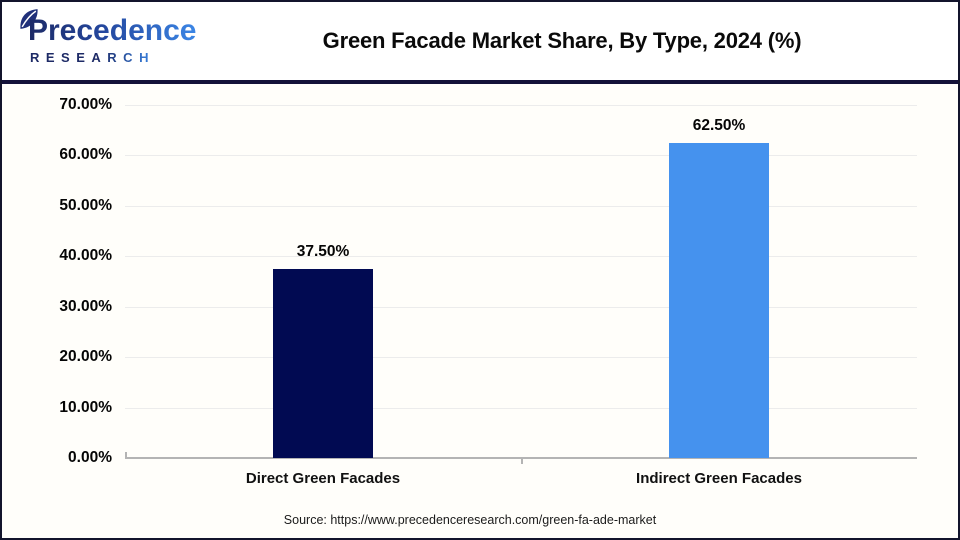  I want to click on axis-start-tick, so click(126, 454).